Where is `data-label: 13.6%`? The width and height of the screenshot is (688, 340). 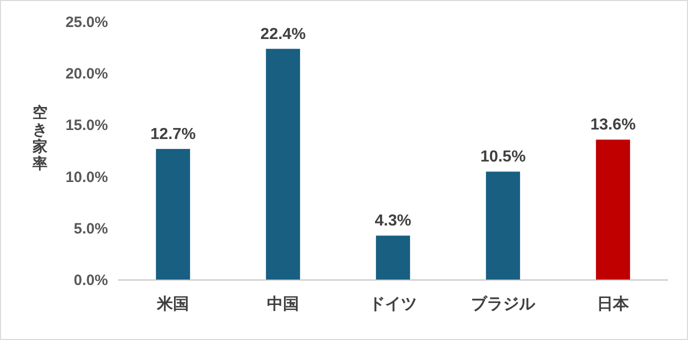
data-label: 13.6% is located at coordinates (613, 125).